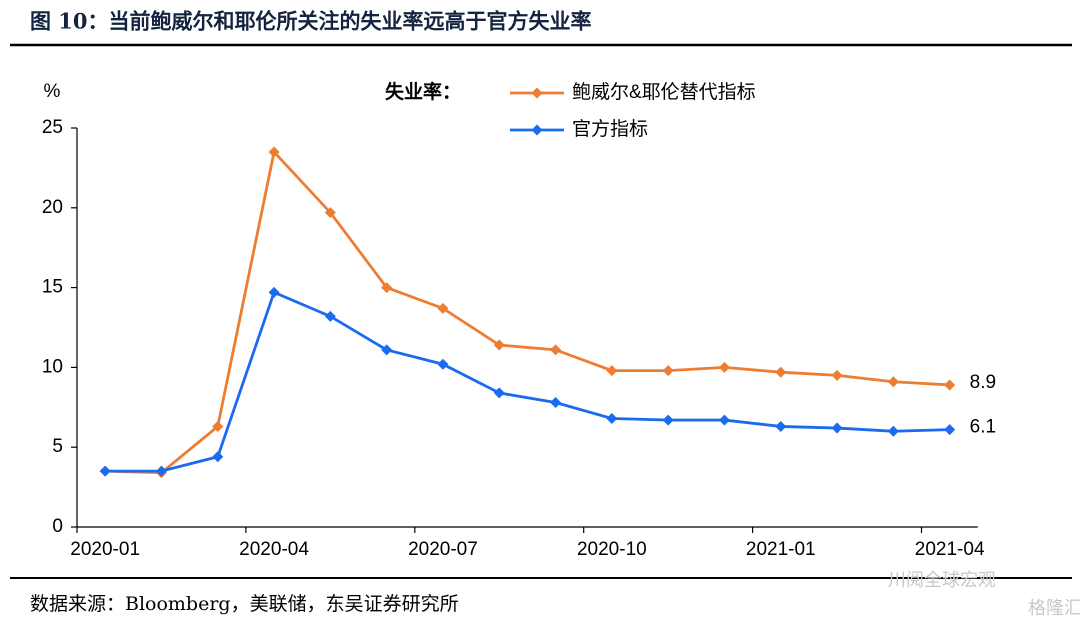 This screenshot has width=1080, height=628. What do you see at coordinates (612, 549) in the screenshot?
I see `x-tick-label: 2020-10` at bounding box center [612, 549].